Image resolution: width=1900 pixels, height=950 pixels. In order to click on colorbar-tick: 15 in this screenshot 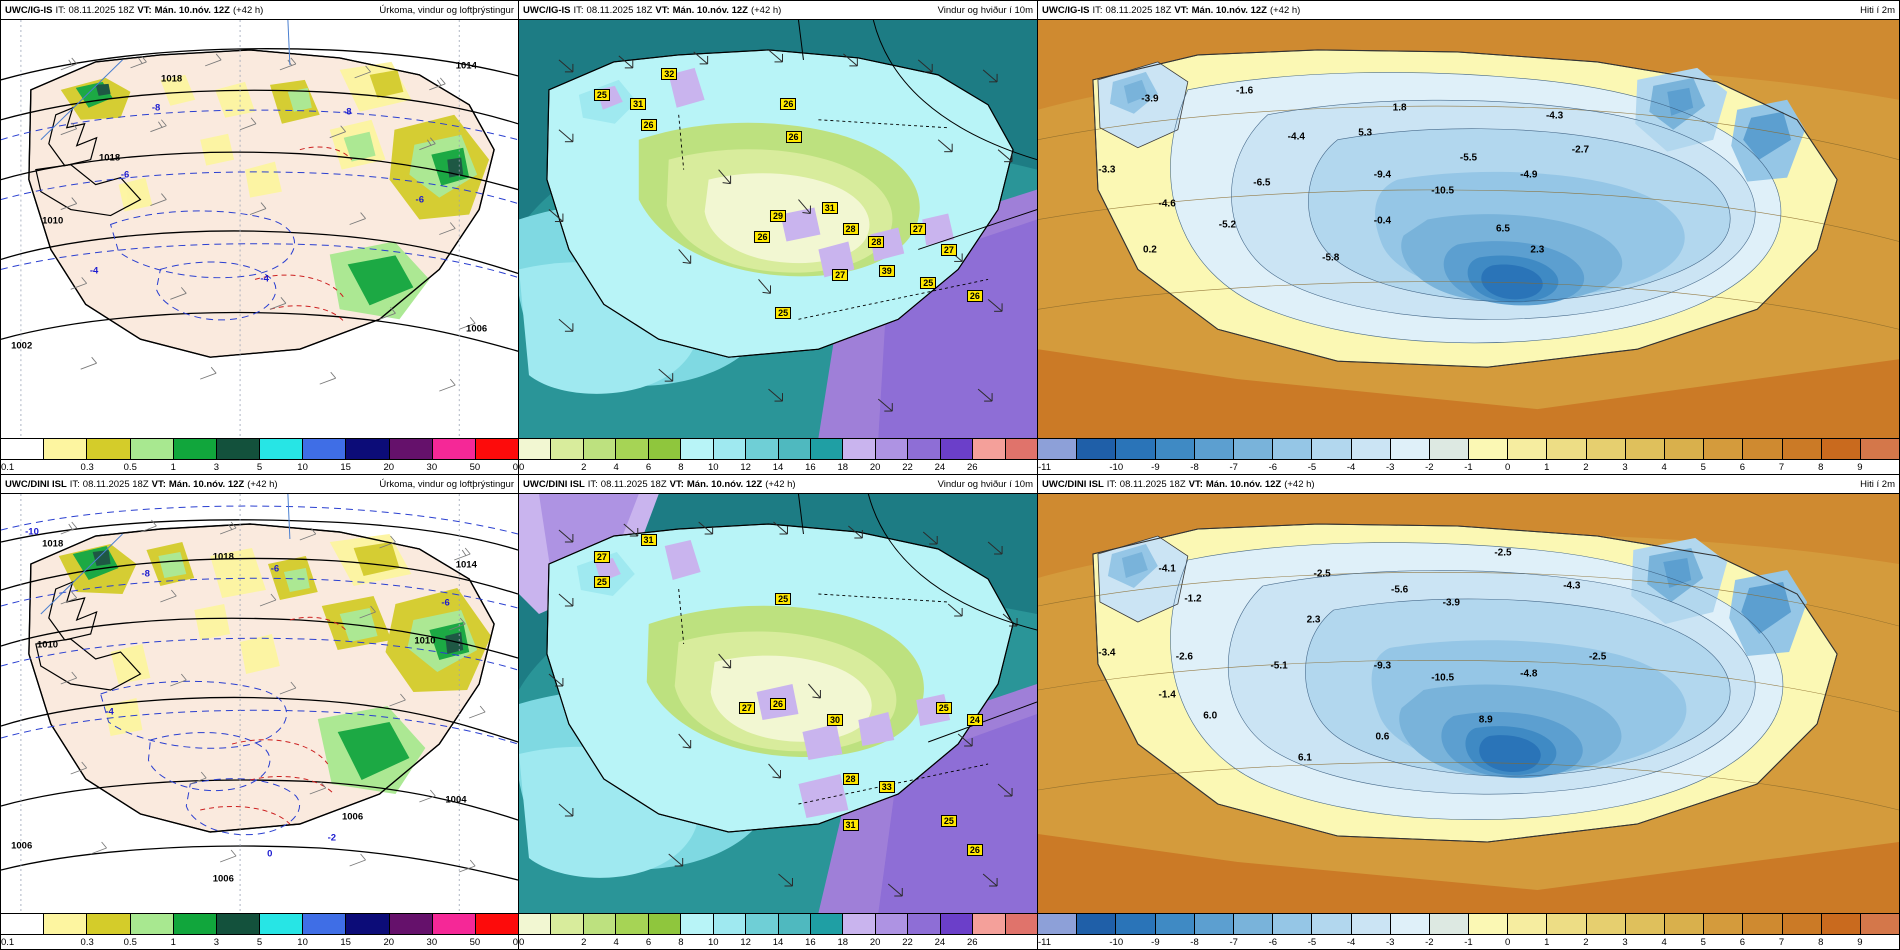, I will do `click(345, 942)`.